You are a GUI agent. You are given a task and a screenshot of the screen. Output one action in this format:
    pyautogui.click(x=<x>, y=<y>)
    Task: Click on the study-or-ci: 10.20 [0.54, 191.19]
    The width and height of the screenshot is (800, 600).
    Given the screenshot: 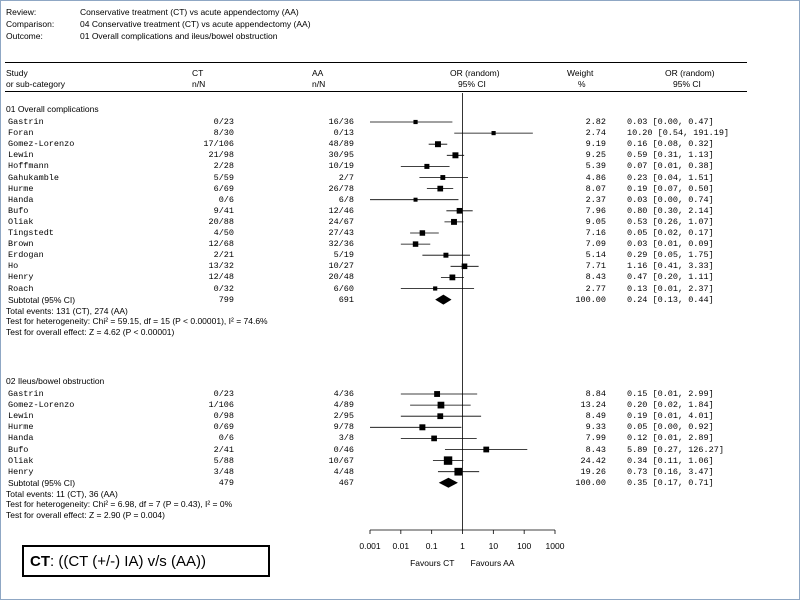 What is the action you would take?
    pyautogui.click(x=678, y=133)
    